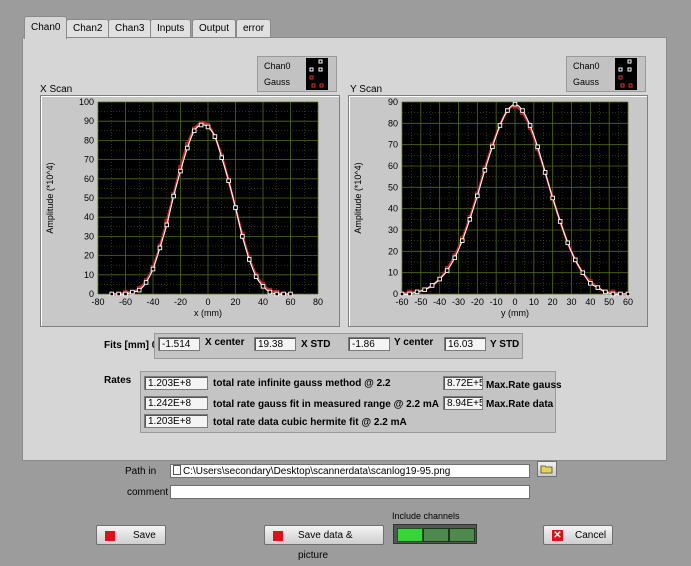 The height and width of the screenshot is (566, 691). I want to click on rate-cubic-hermite-value: 1.203E+8, so click(176, 421).